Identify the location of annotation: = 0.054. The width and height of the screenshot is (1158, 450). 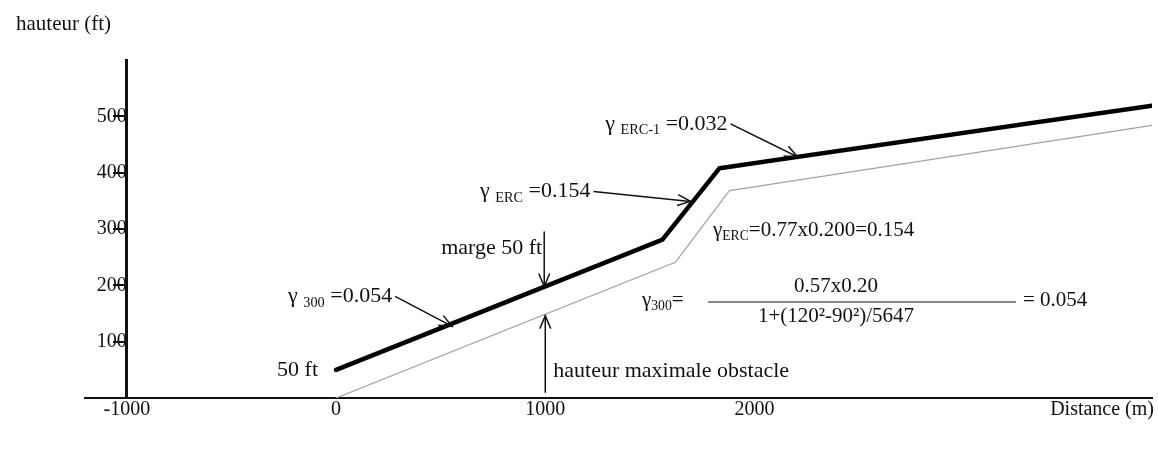
(1055, 298).